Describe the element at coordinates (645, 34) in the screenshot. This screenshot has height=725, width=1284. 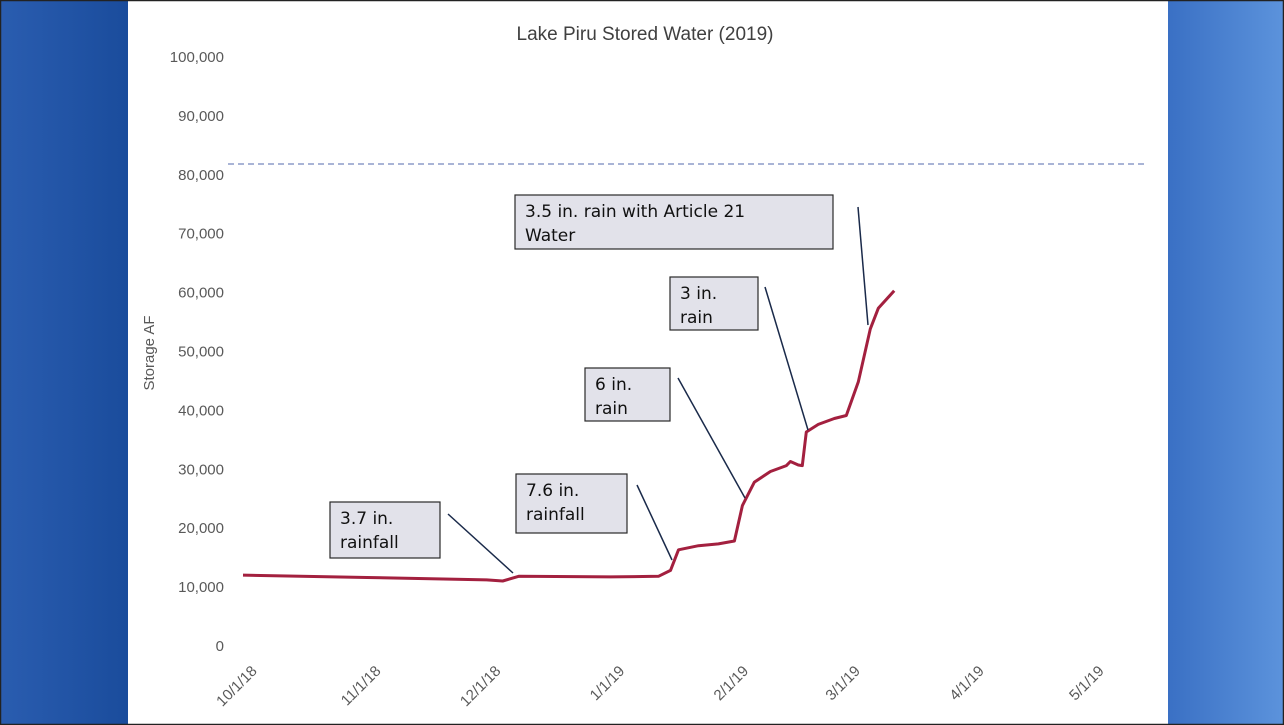
I see `chart-title: Lake Piru Stored Water (2019)` at that location.